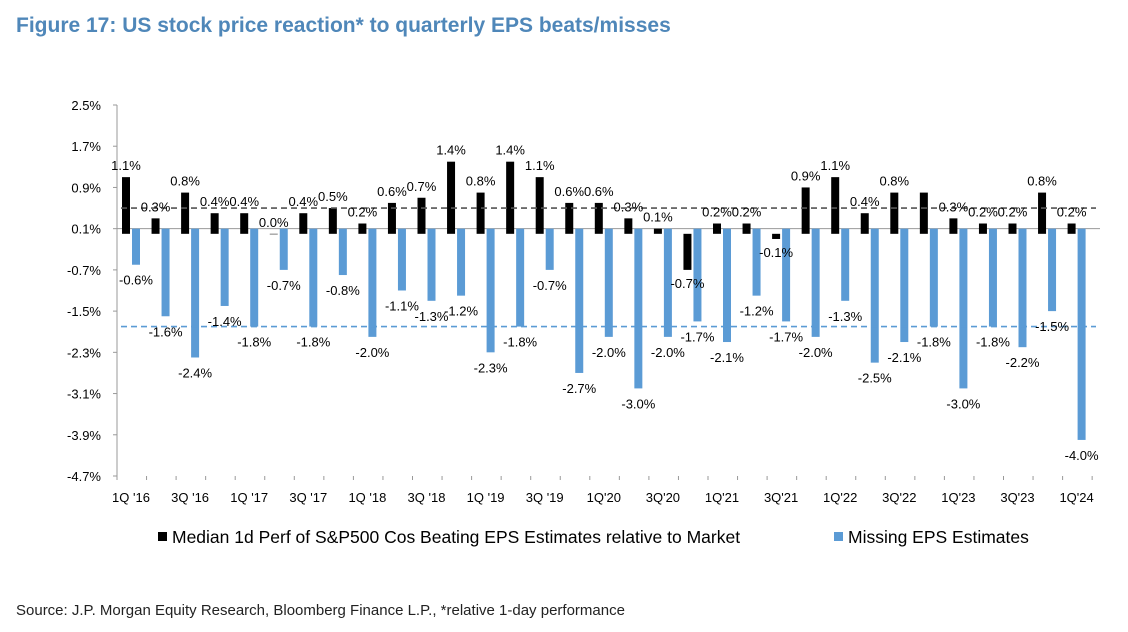 This screenshot has width=1128, height=632. Describe the element at coordinates (840, 497) in the screenshot. I see `x-tick-label: 1Q'22` at that location.